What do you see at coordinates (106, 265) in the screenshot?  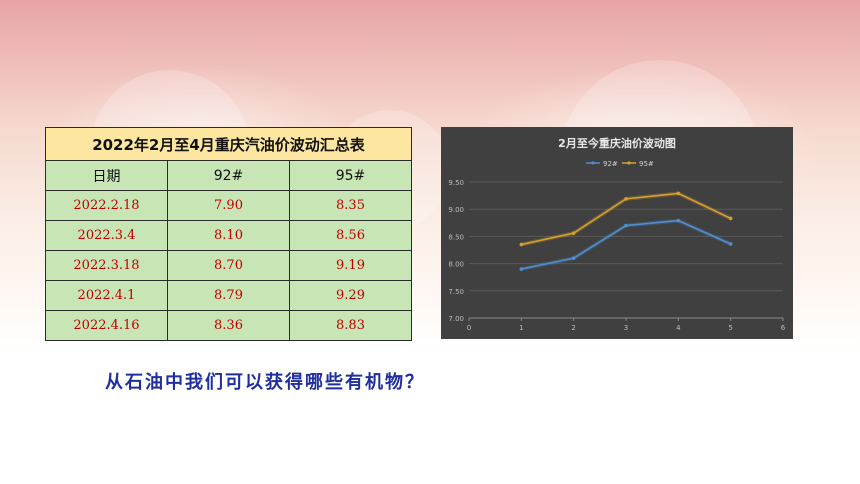 I see `cell-date: 2022.3.18` at bounding box center [106, 265].